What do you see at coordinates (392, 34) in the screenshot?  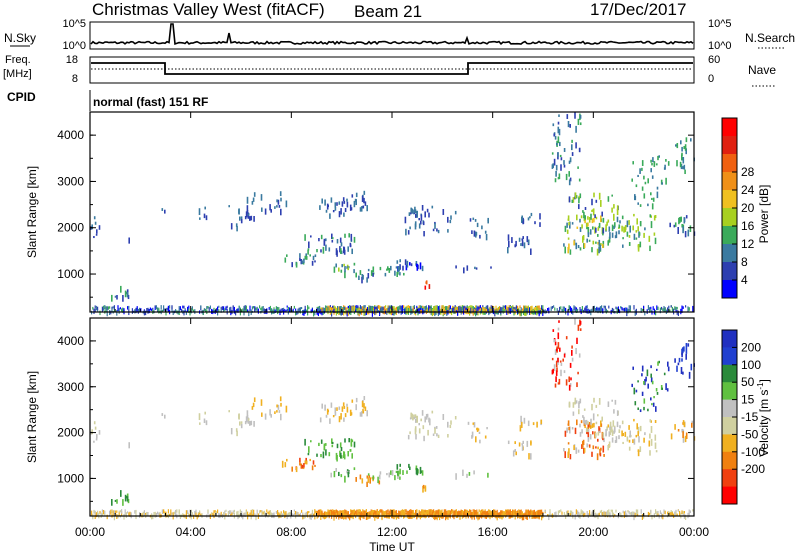 I see `nsky-trace` at bounding box center [392, 34].